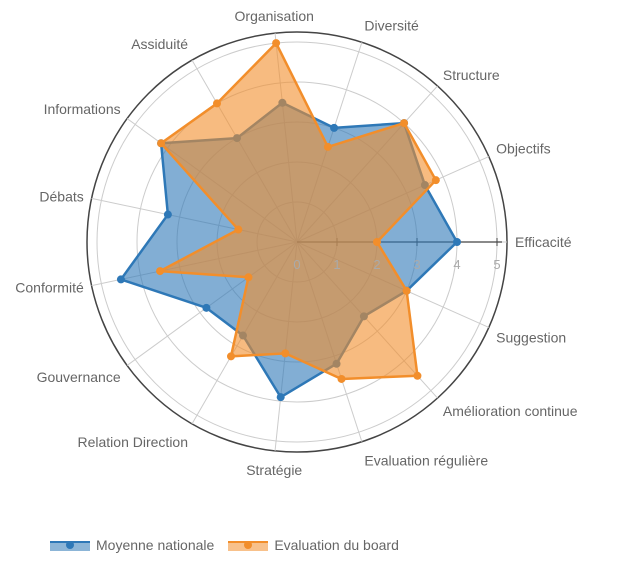 Image resolution: width=644 pixels, height=574 pixels. Describe the element at coordinates (510, 411) in the screenshot. I see `axis-label: Amélioration continue` at that location.